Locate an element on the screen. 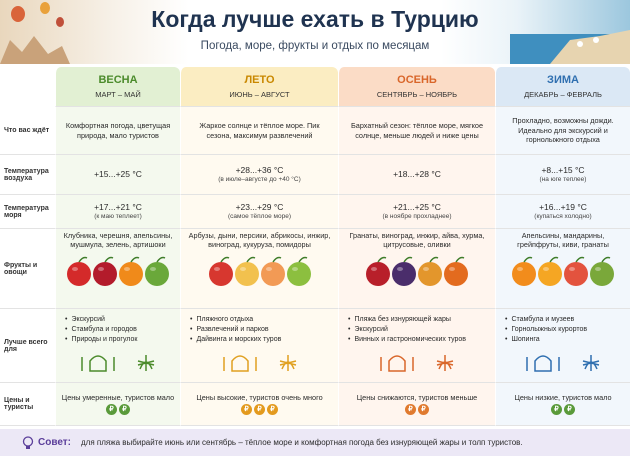 The height and width of the screenshot is (460, 630). prices-text: Цены умеренные, туристов мало is located at coordinates (118, 397).